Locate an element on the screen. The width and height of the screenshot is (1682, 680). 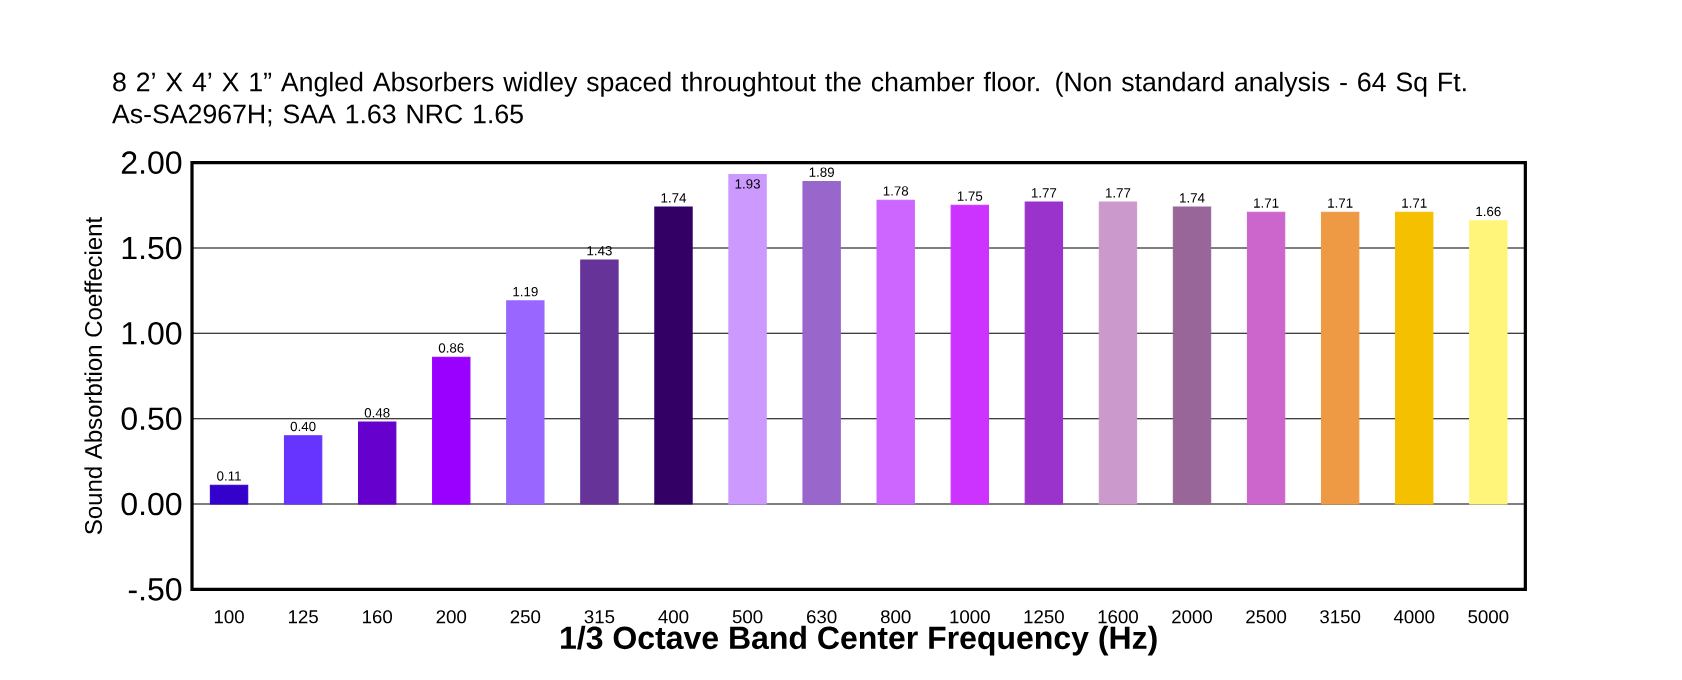
x-tick-label: 2500 is located at coordinates (1266, 617).